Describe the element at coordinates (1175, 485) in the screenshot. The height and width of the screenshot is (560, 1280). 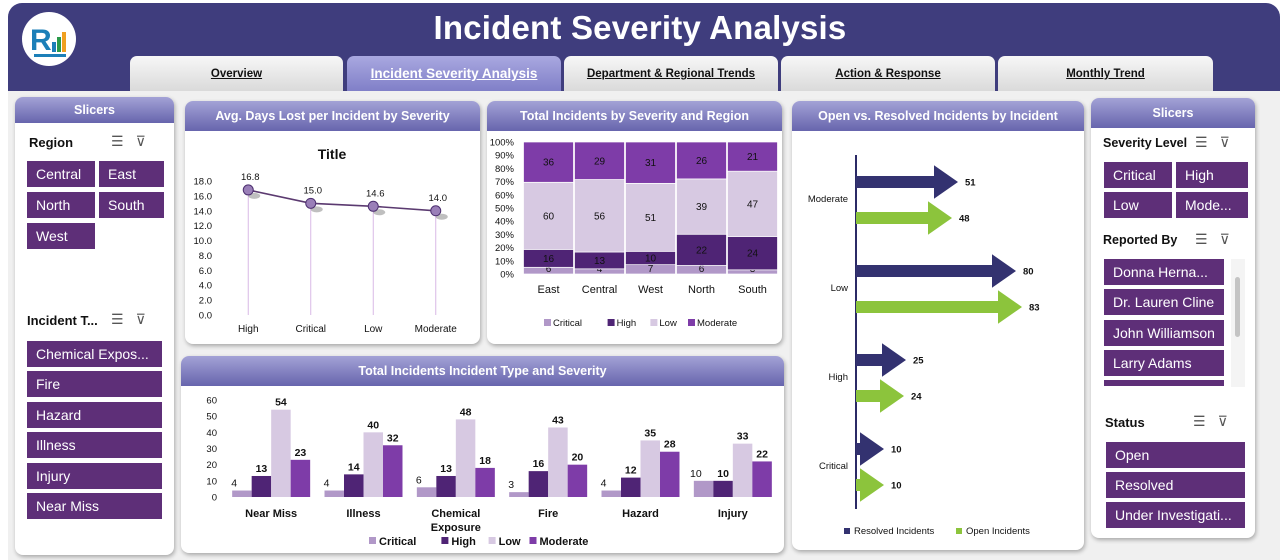
I see `status-chip-resolved: Resolved` at that location.